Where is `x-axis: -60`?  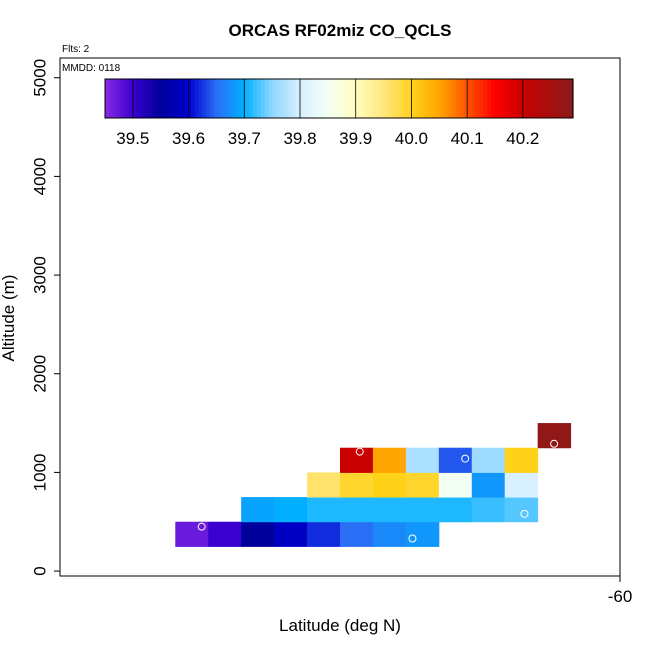 x-axis: -60 is located at coordinates (620, 591).